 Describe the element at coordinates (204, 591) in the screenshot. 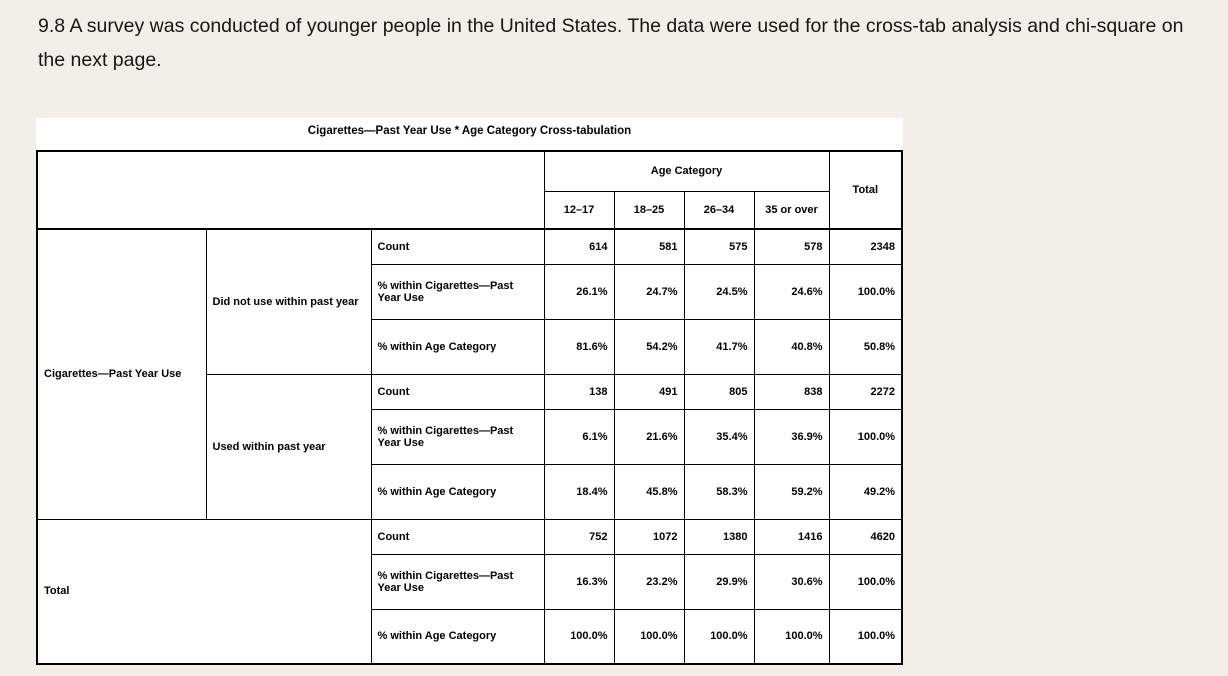

I see `group-label-total: Total` at that location.